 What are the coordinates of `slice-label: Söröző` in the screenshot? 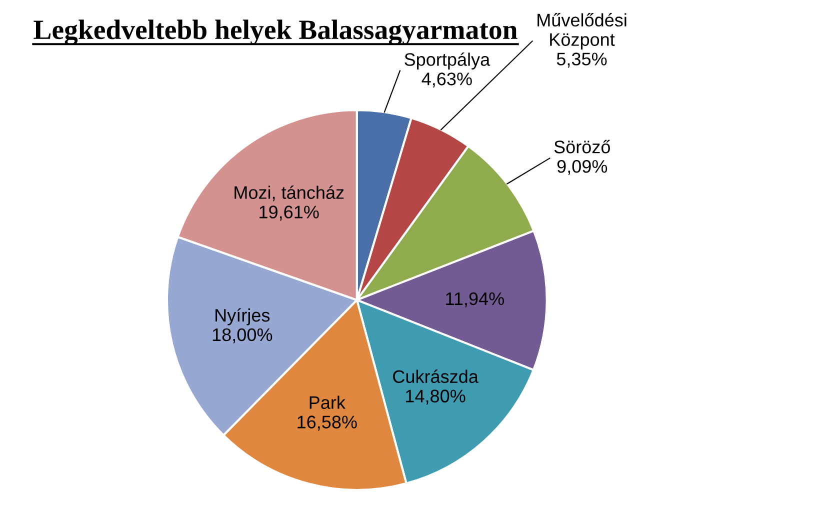 It's located at (582, 147).